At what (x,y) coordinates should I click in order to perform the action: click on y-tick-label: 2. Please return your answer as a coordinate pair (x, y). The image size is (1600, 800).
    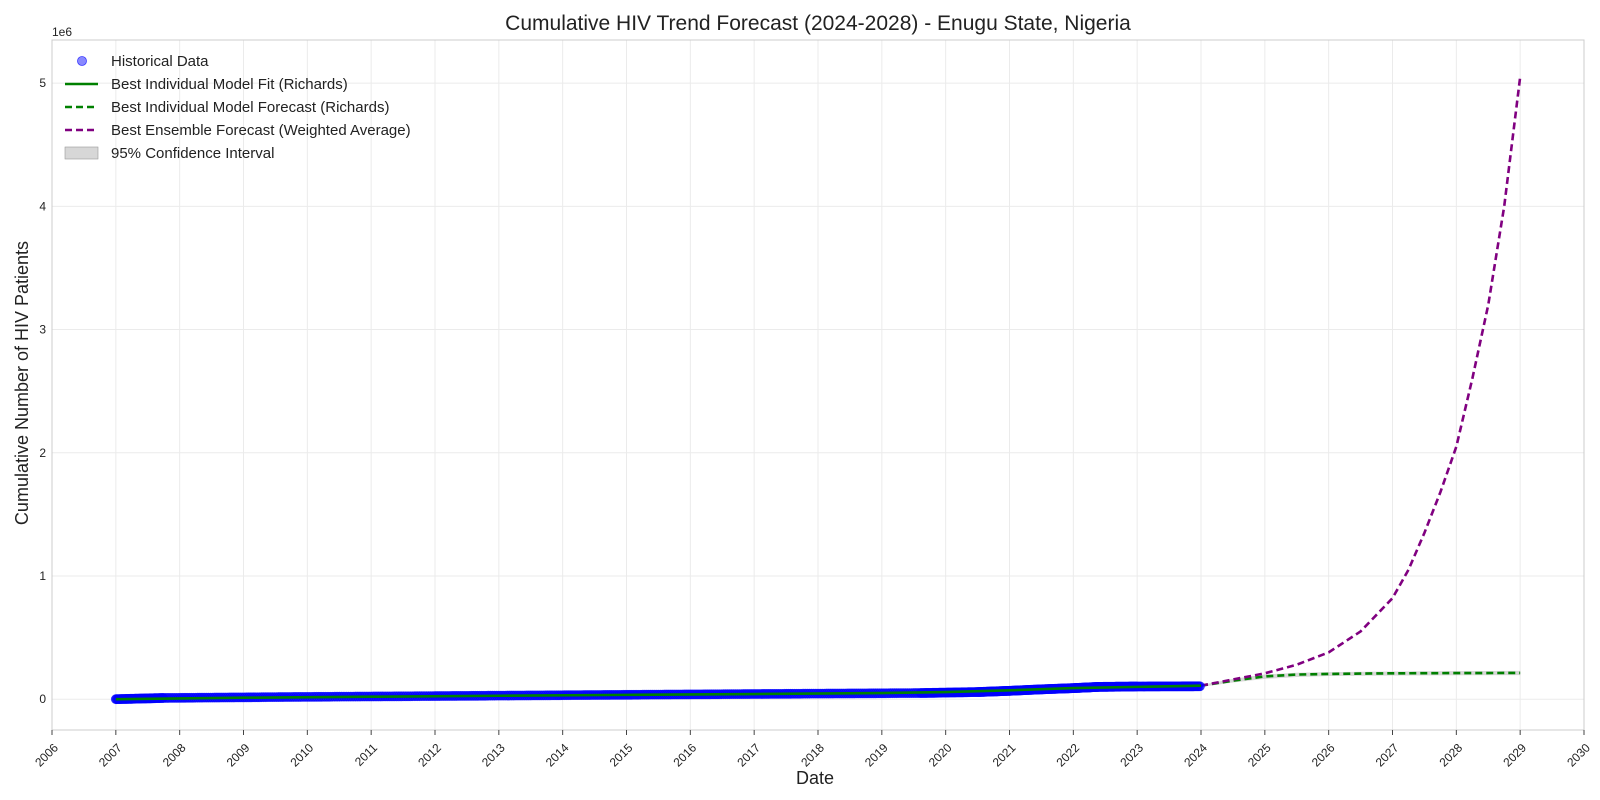
    Looking at the image, I should click on (42, 453).